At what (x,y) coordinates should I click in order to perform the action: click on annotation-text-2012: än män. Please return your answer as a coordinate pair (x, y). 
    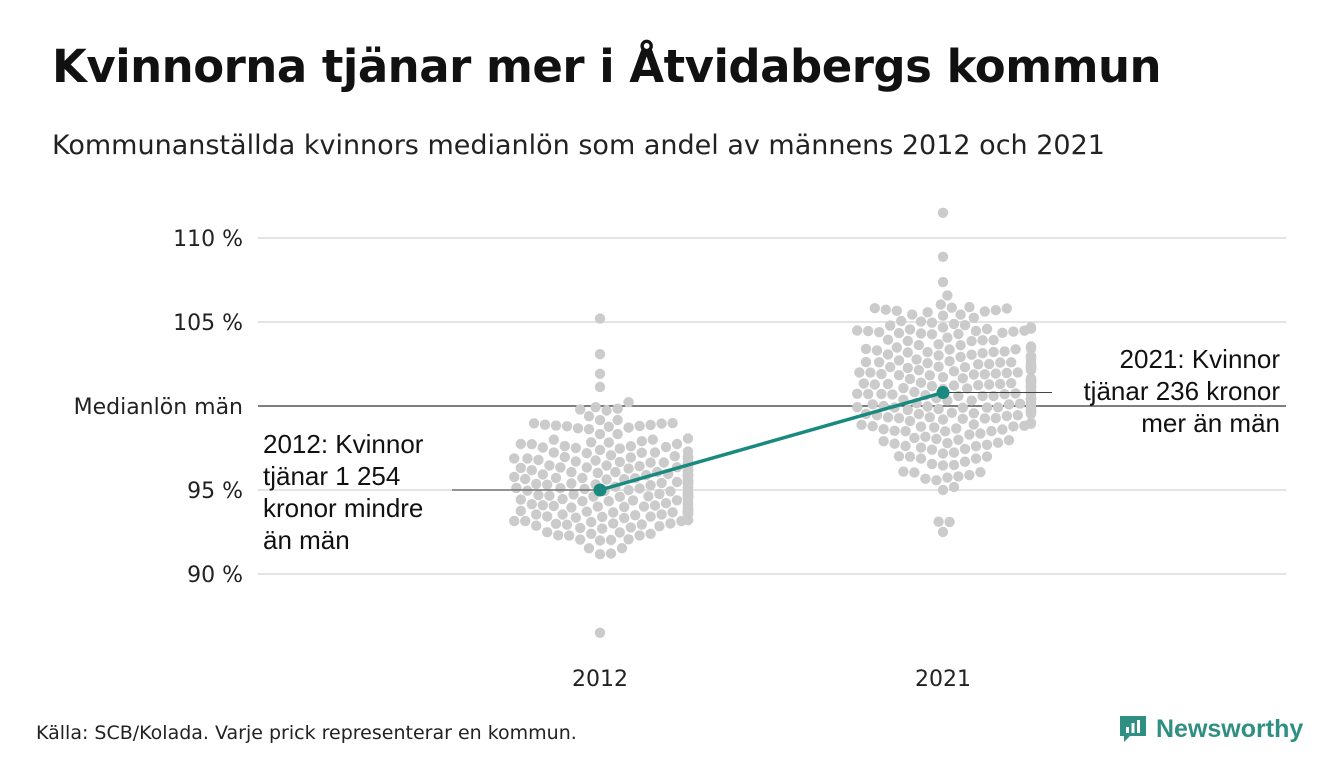
    Looking at the image, I should click on (306, 540).